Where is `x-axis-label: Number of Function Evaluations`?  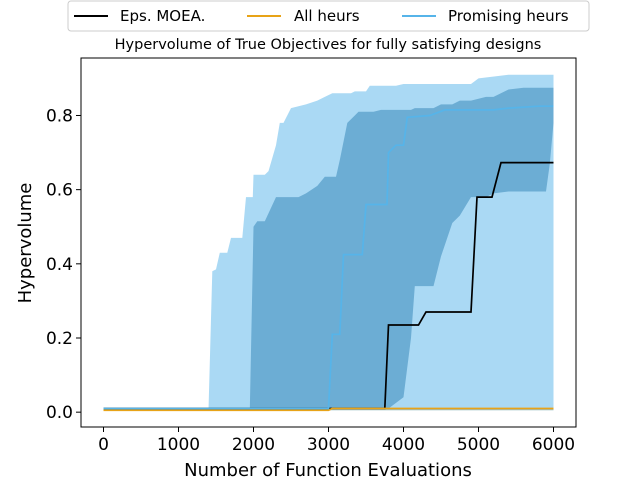 x-axis-label: Number of Function Evaluations is located at coordinates (328, 470).